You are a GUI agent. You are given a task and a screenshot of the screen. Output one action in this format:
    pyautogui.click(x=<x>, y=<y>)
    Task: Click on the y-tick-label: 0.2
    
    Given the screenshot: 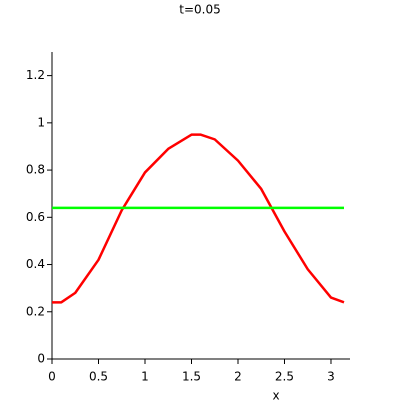 What is the action you would take?
    pyautogui.click(x=35, y=311)
    